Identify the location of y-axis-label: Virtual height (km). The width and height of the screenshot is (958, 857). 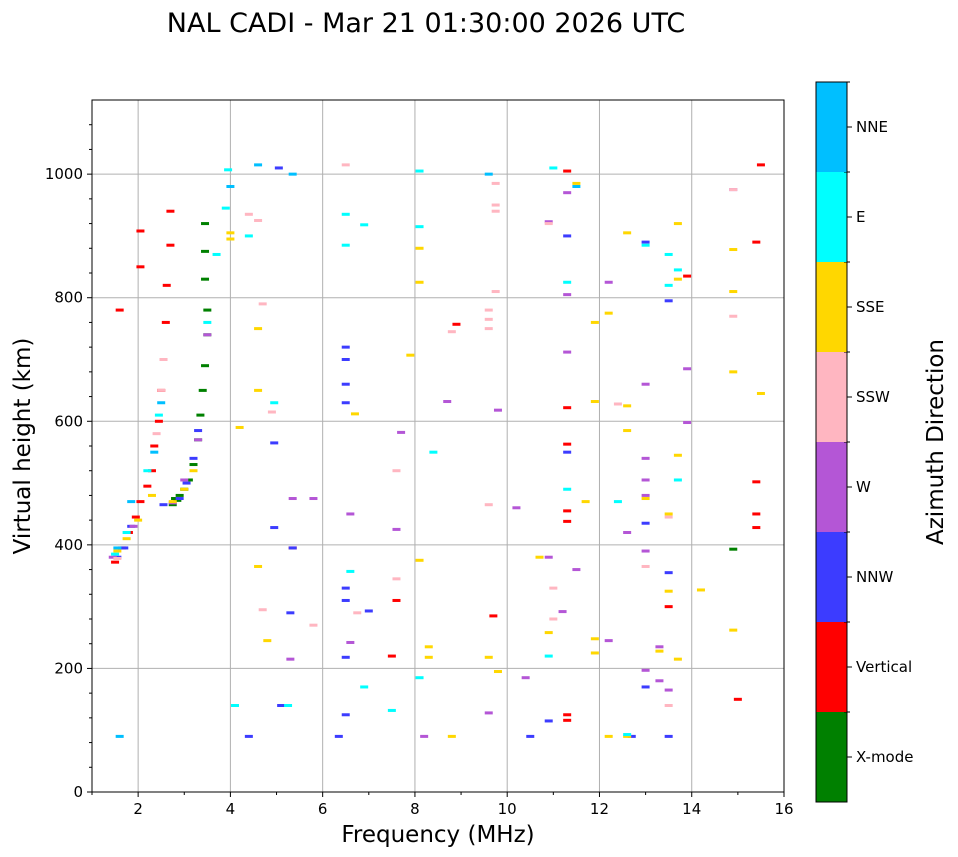
(23, 446).